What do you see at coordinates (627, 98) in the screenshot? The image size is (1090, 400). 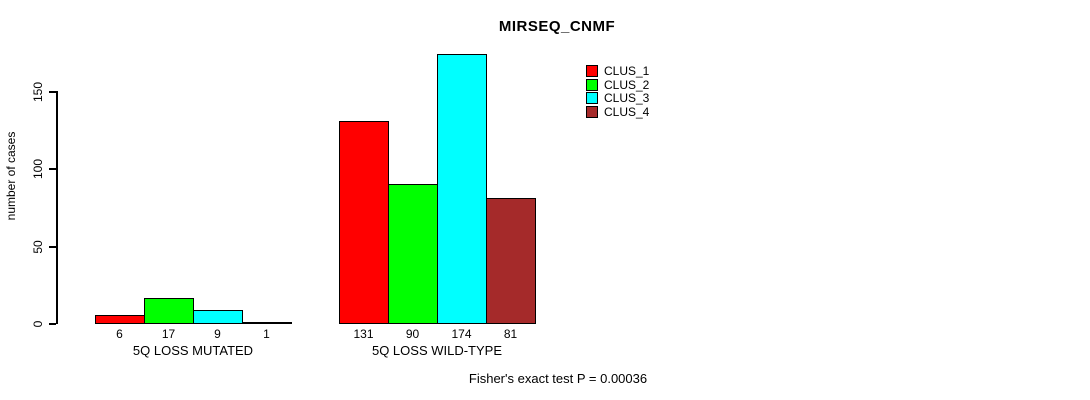 I see `legend-label: CLUS_3` at bounding box center [627, 98].